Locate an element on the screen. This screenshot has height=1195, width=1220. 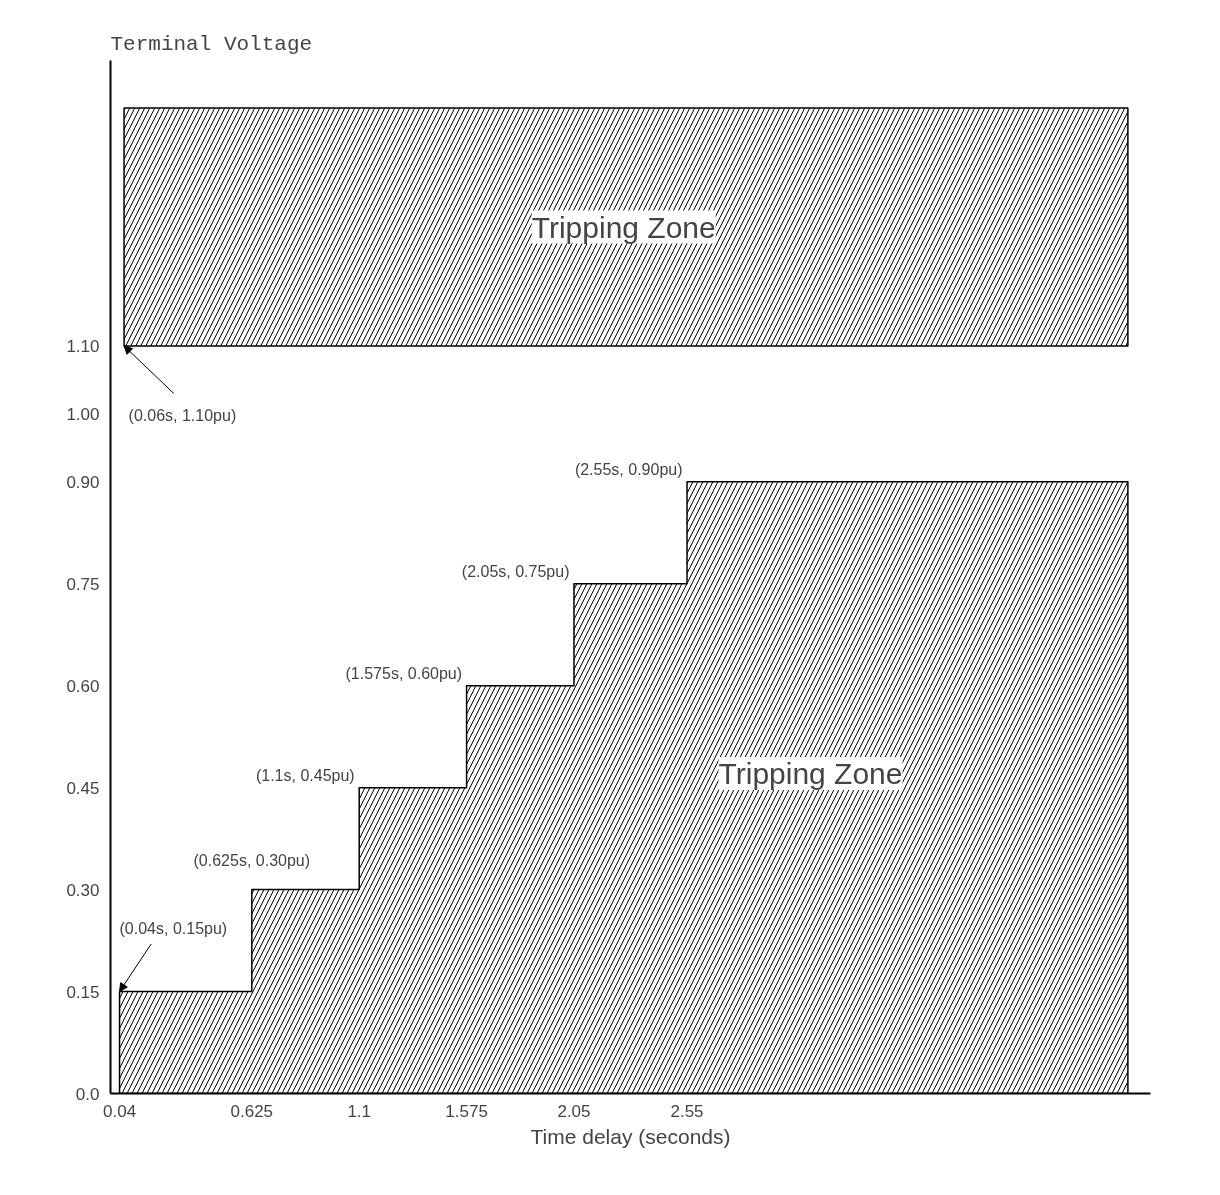
x-axis-title: Time delay (seconds) is located at coordinates (630, 1136).